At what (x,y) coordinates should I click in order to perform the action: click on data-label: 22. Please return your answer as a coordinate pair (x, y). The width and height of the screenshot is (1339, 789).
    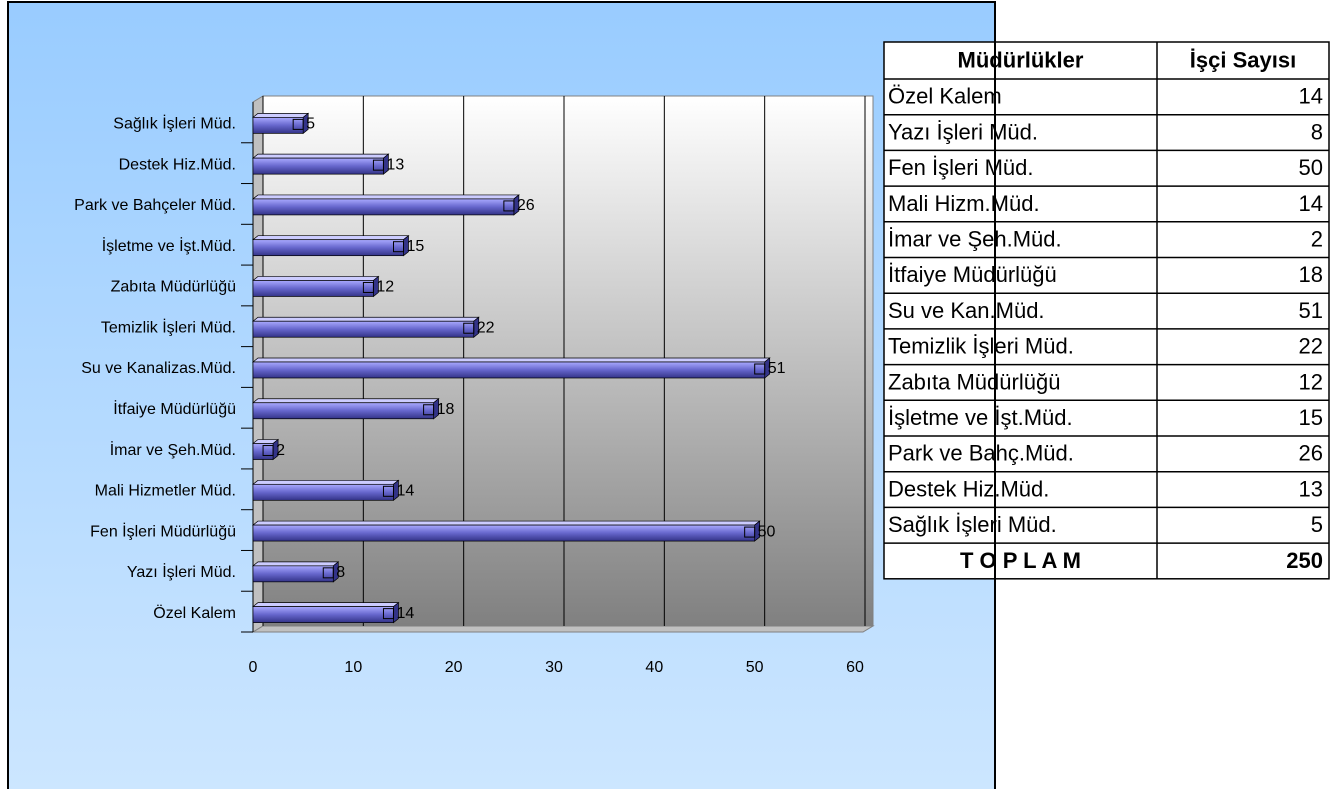
    Looking at the image, I should click on (486, 327).